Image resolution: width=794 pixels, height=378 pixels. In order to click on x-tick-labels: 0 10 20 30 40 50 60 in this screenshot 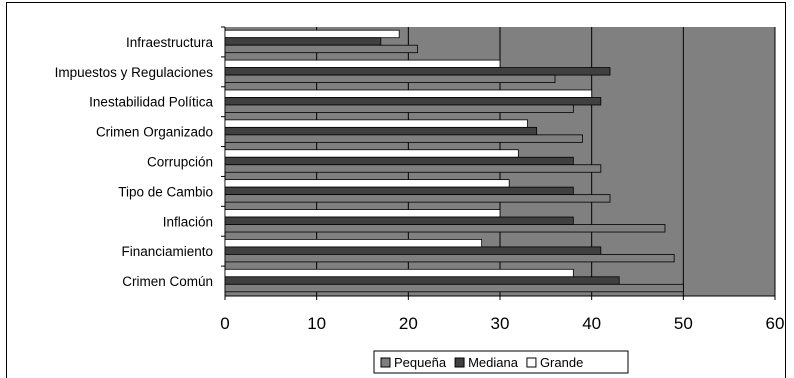, I will do `click(502, 314)`.